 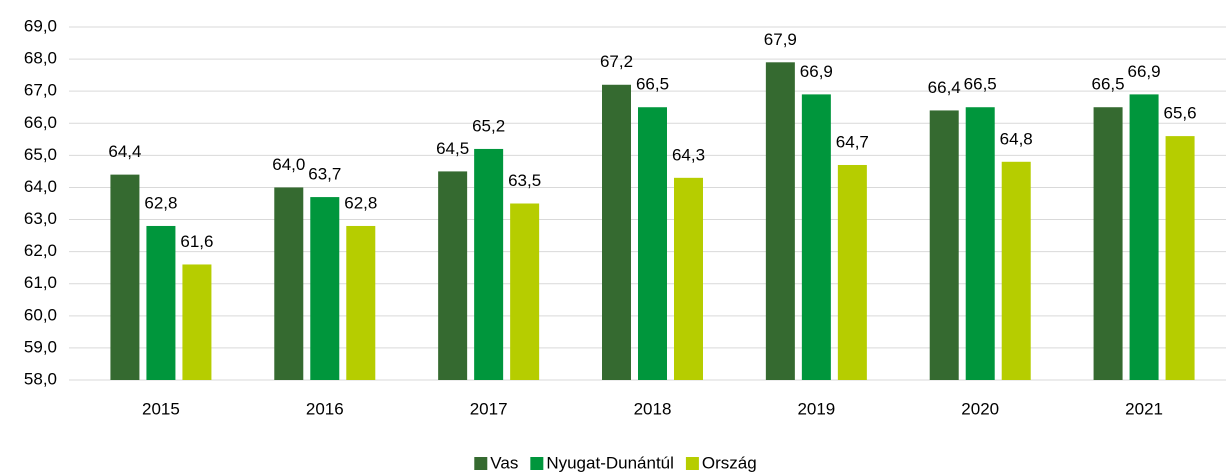 I want to click on x-tick-label: 2020, so click(x=980, y=408).